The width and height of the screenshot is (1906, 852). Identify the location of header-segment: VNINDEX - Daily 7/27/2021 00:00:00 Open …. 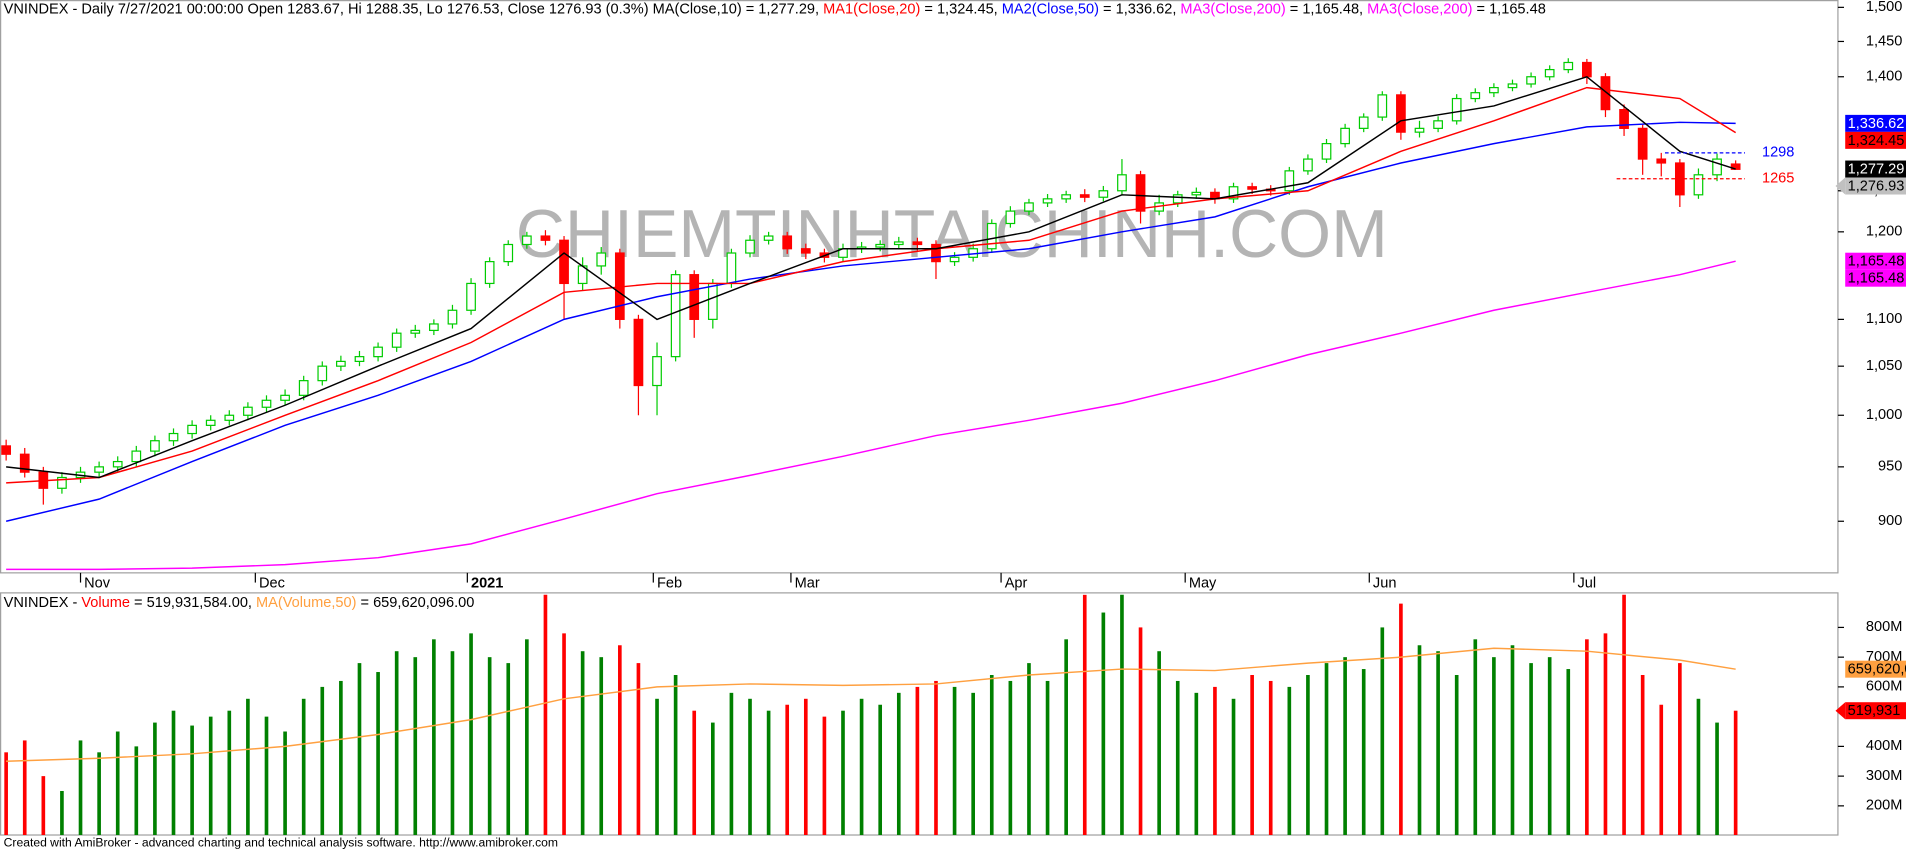
(413, 10).